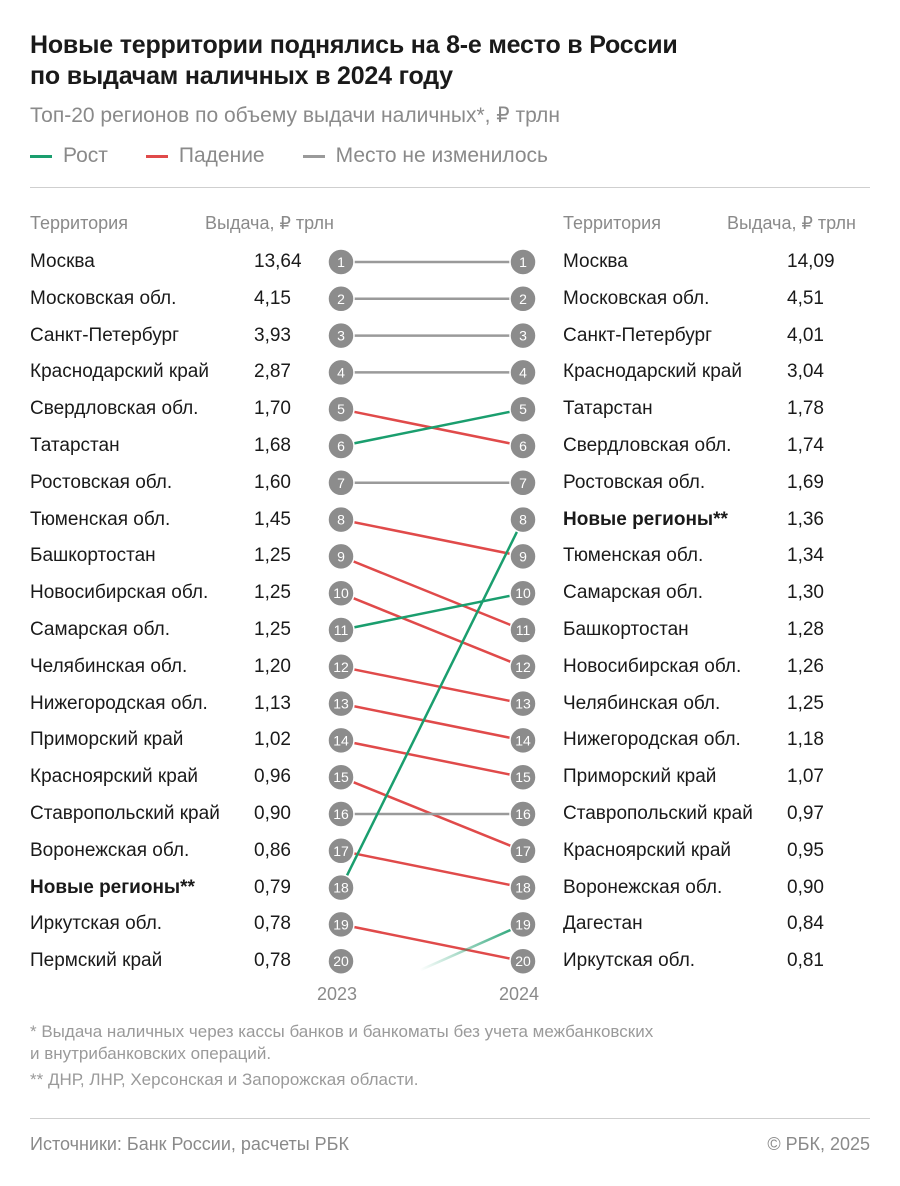 This screenshot has width=900, height=1186. What do you see at coordinates (41, 156) in the screenshot?
I see `legend-swatch-up` at bounding box center [41, 156].